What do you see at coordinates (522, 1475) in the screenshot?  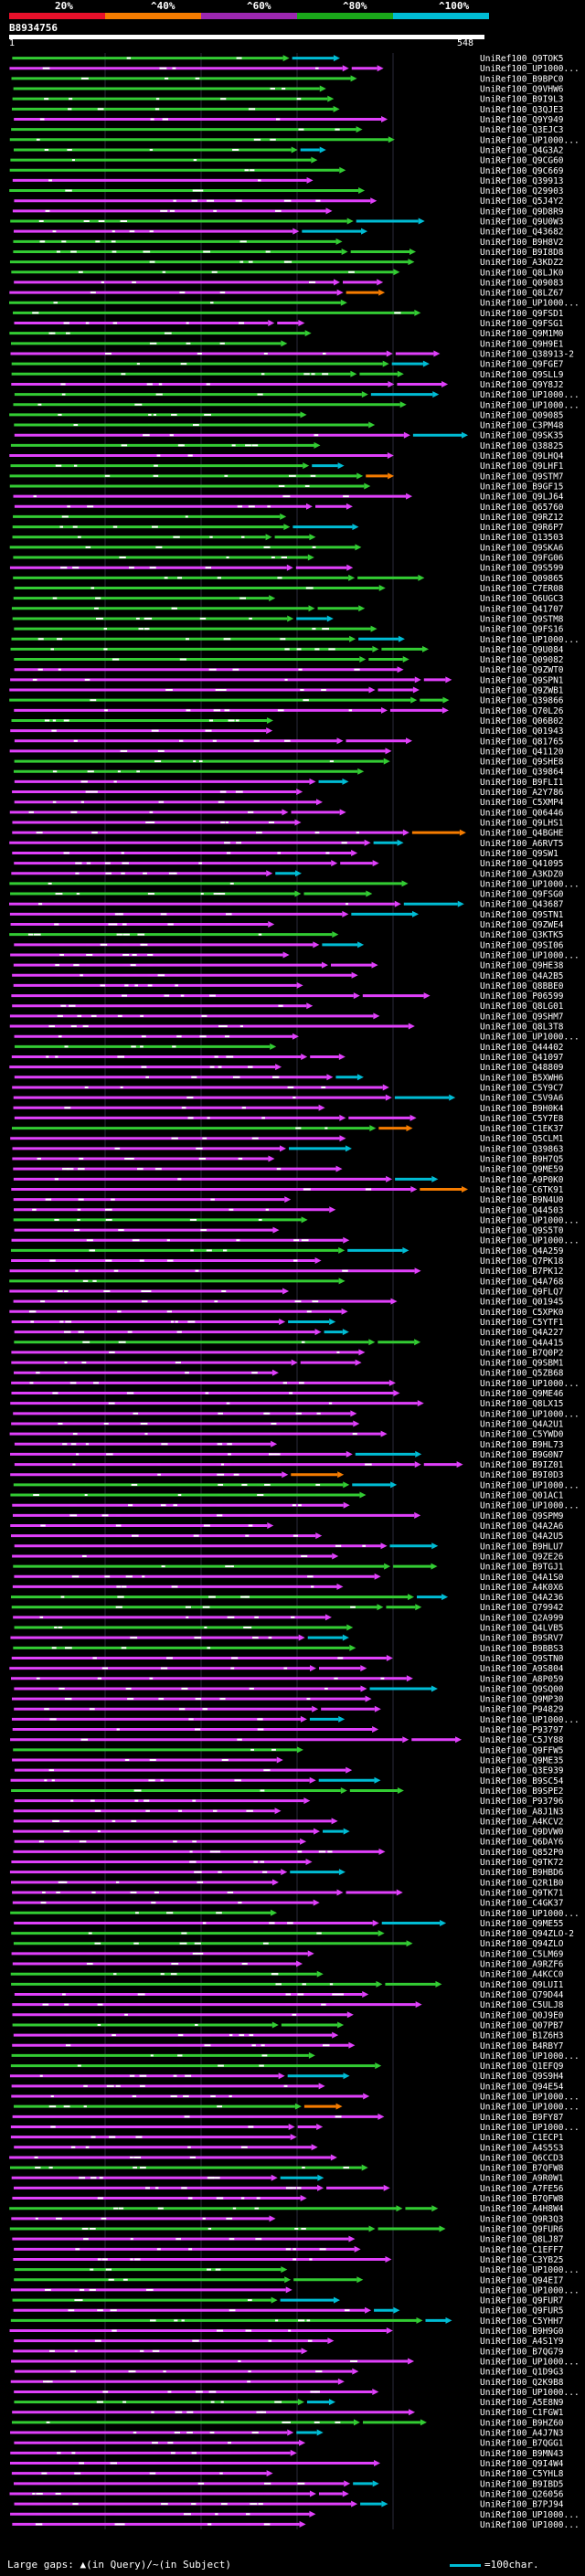 I see `hit-id-link: UniRef100_B9I0D3` at bounding box center [522, 1475].